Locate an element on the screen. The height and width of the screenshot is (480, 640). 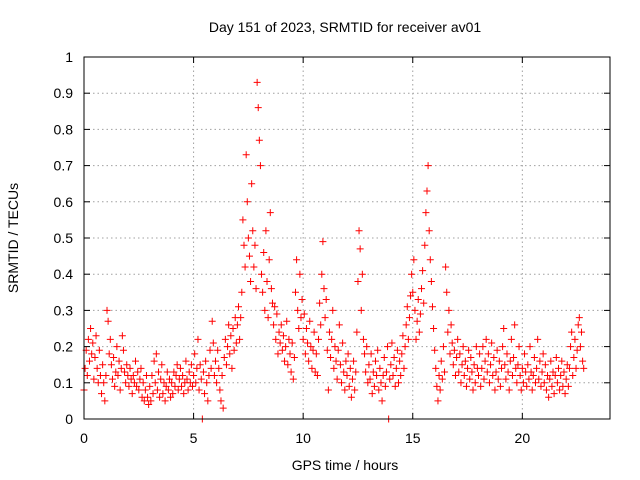
x-tick-label: 5 is located at coordinates (194, 438).